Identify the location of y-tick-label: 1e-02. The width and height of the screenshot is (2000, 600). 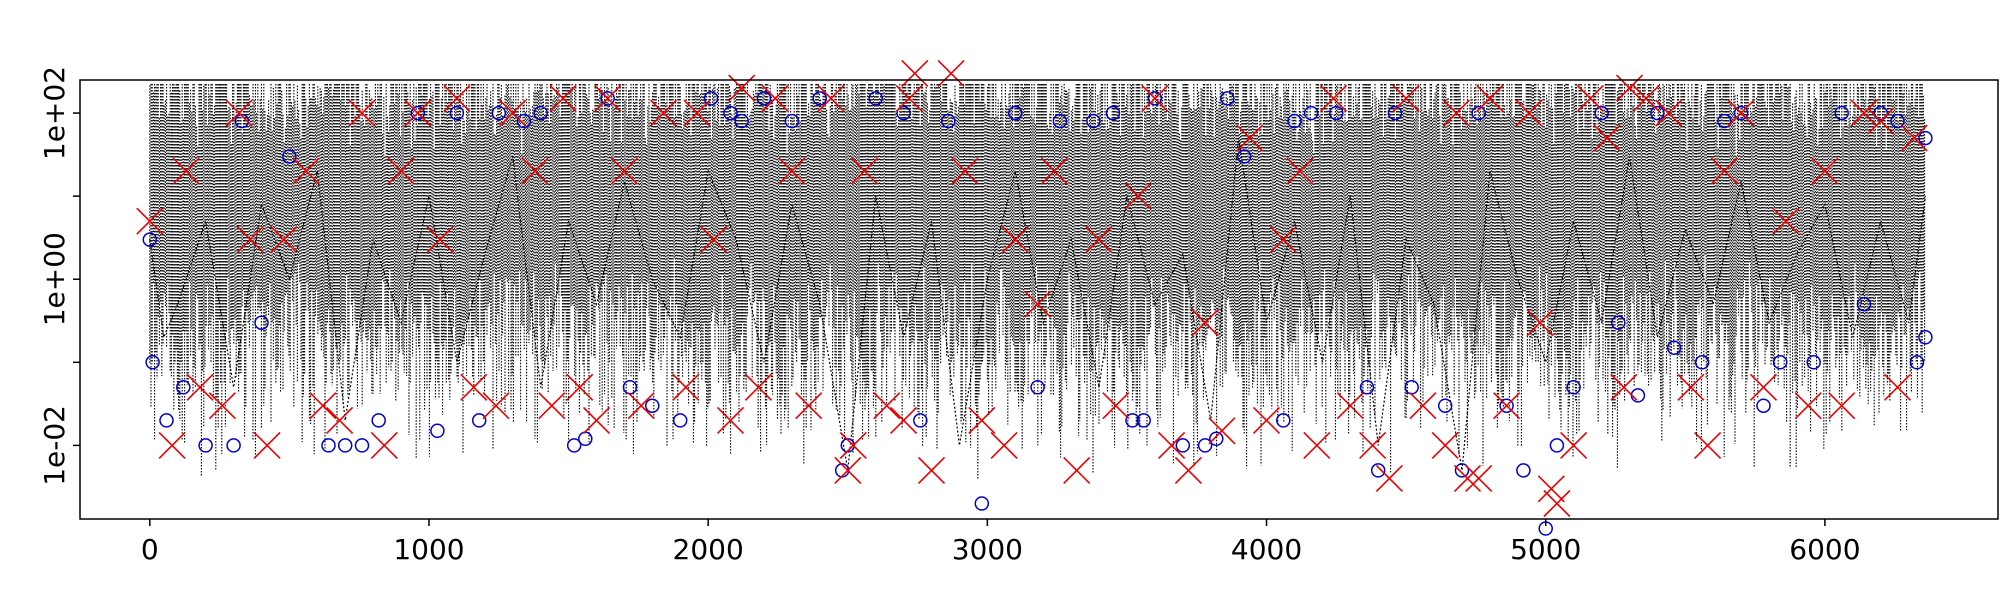
(54, 445).